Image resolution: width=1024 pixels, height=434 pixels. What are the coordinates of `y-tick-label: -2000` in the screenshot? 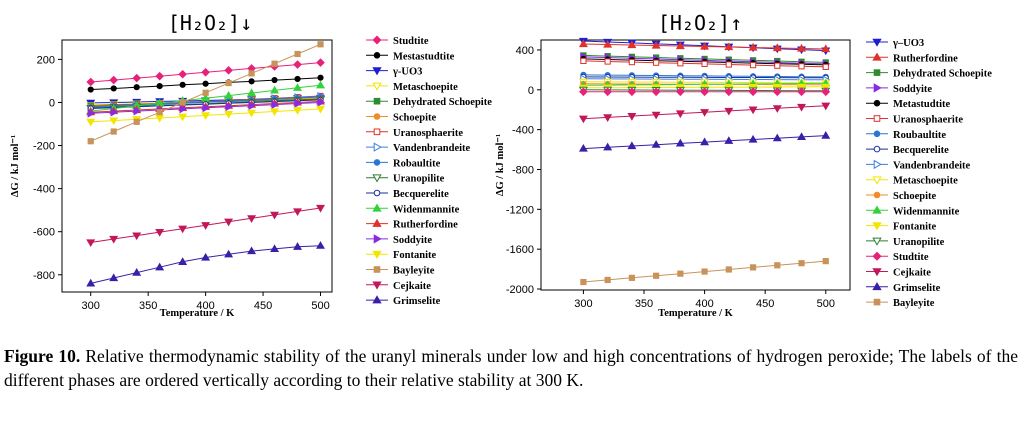 It's located at (520, 290).